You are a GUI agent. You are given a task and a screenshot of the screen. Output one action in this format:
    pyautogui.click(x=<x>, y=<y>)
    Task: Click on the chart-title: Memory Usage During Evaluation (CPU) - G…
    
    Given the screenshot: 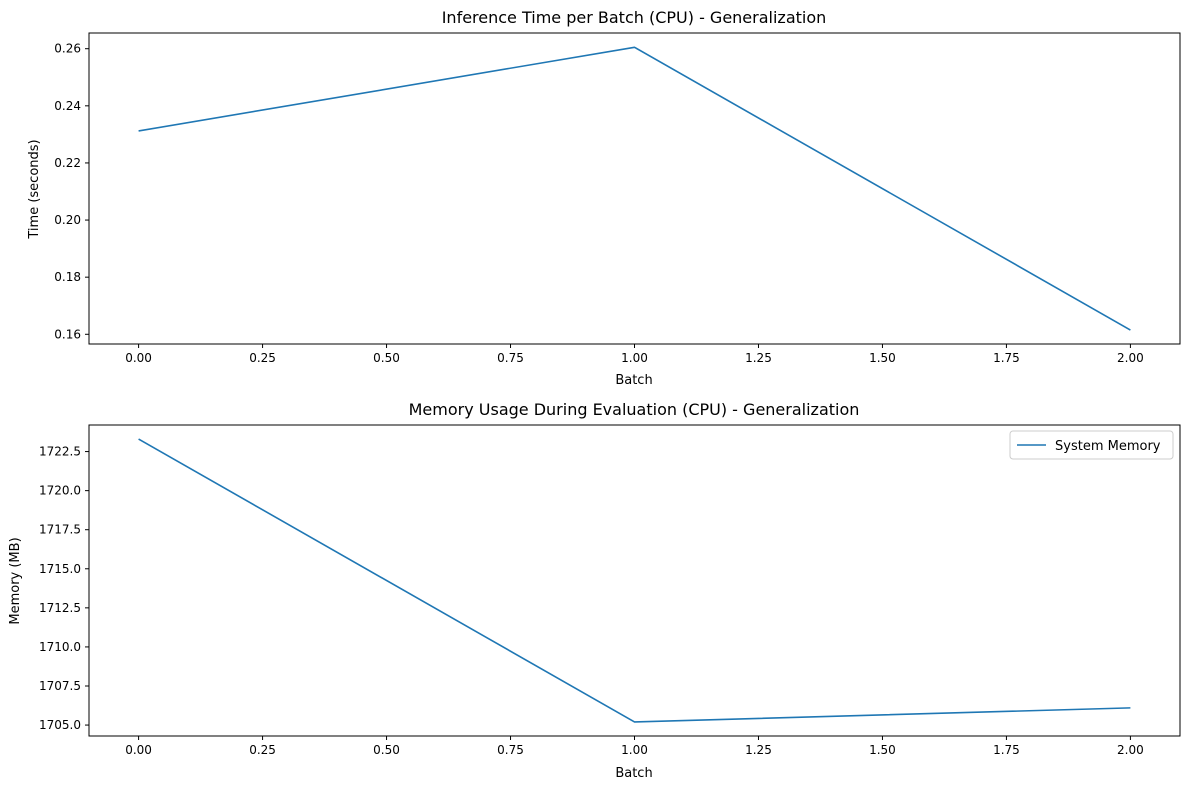 What is the action you would take?
    pyautogui.click(x=634, y=409)
    